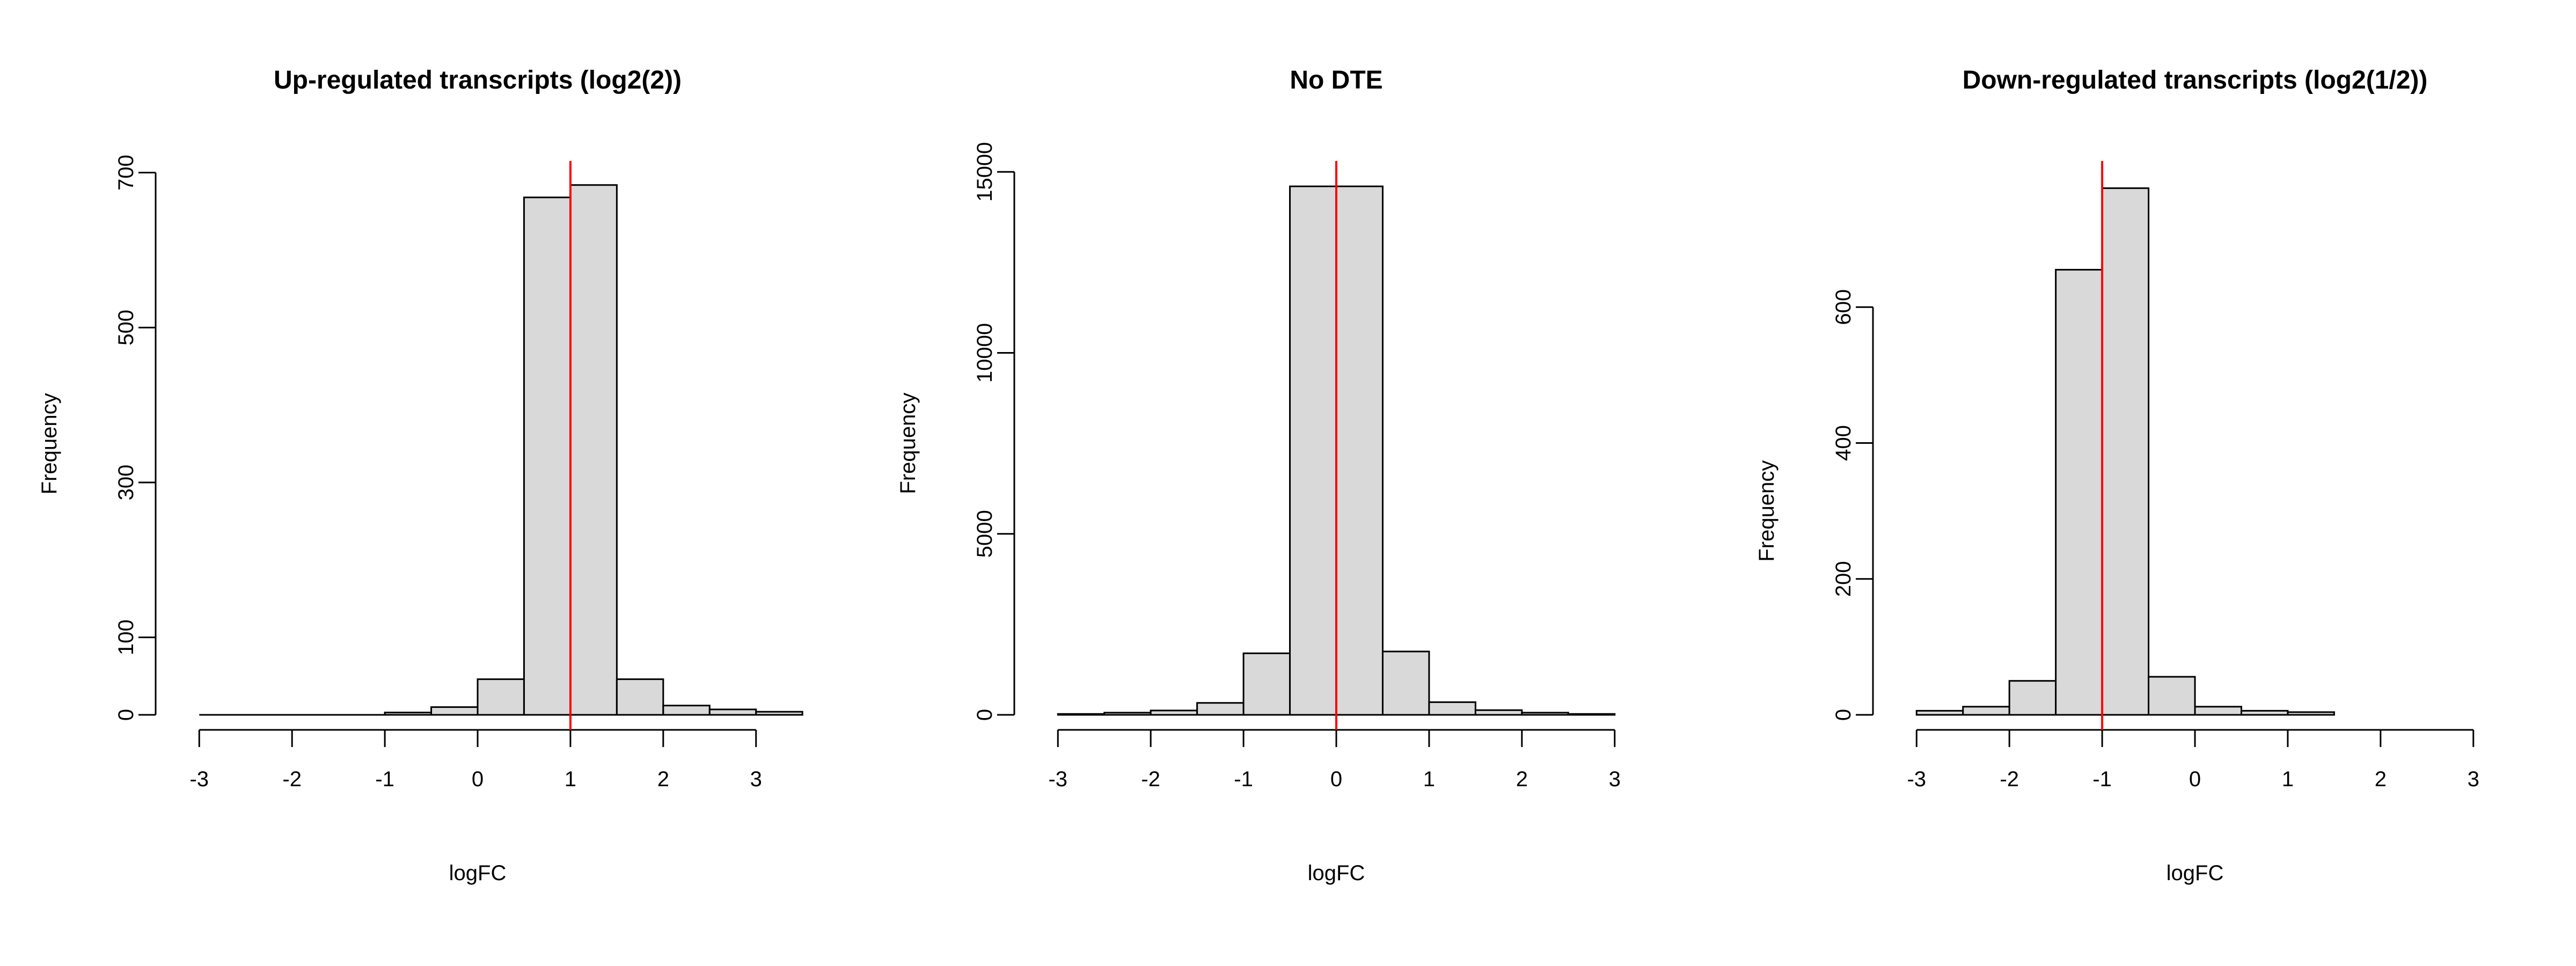 This screenshot has width=2576, height=966. Describe the element at coordinates (2195, 80) in the screenshot. I see `chart-title: Down-regulated transcripts (log2(1/2))` at that location.